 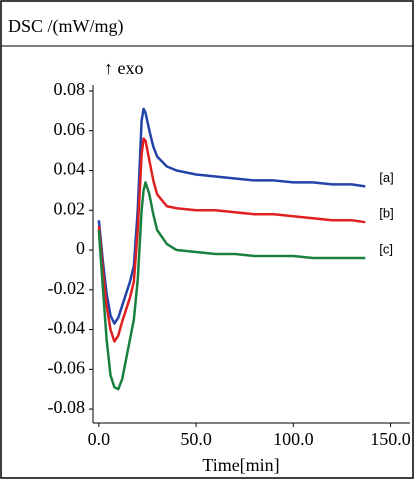 I want to click on x-tick-label: 0.0, so click(x=99, y=439).